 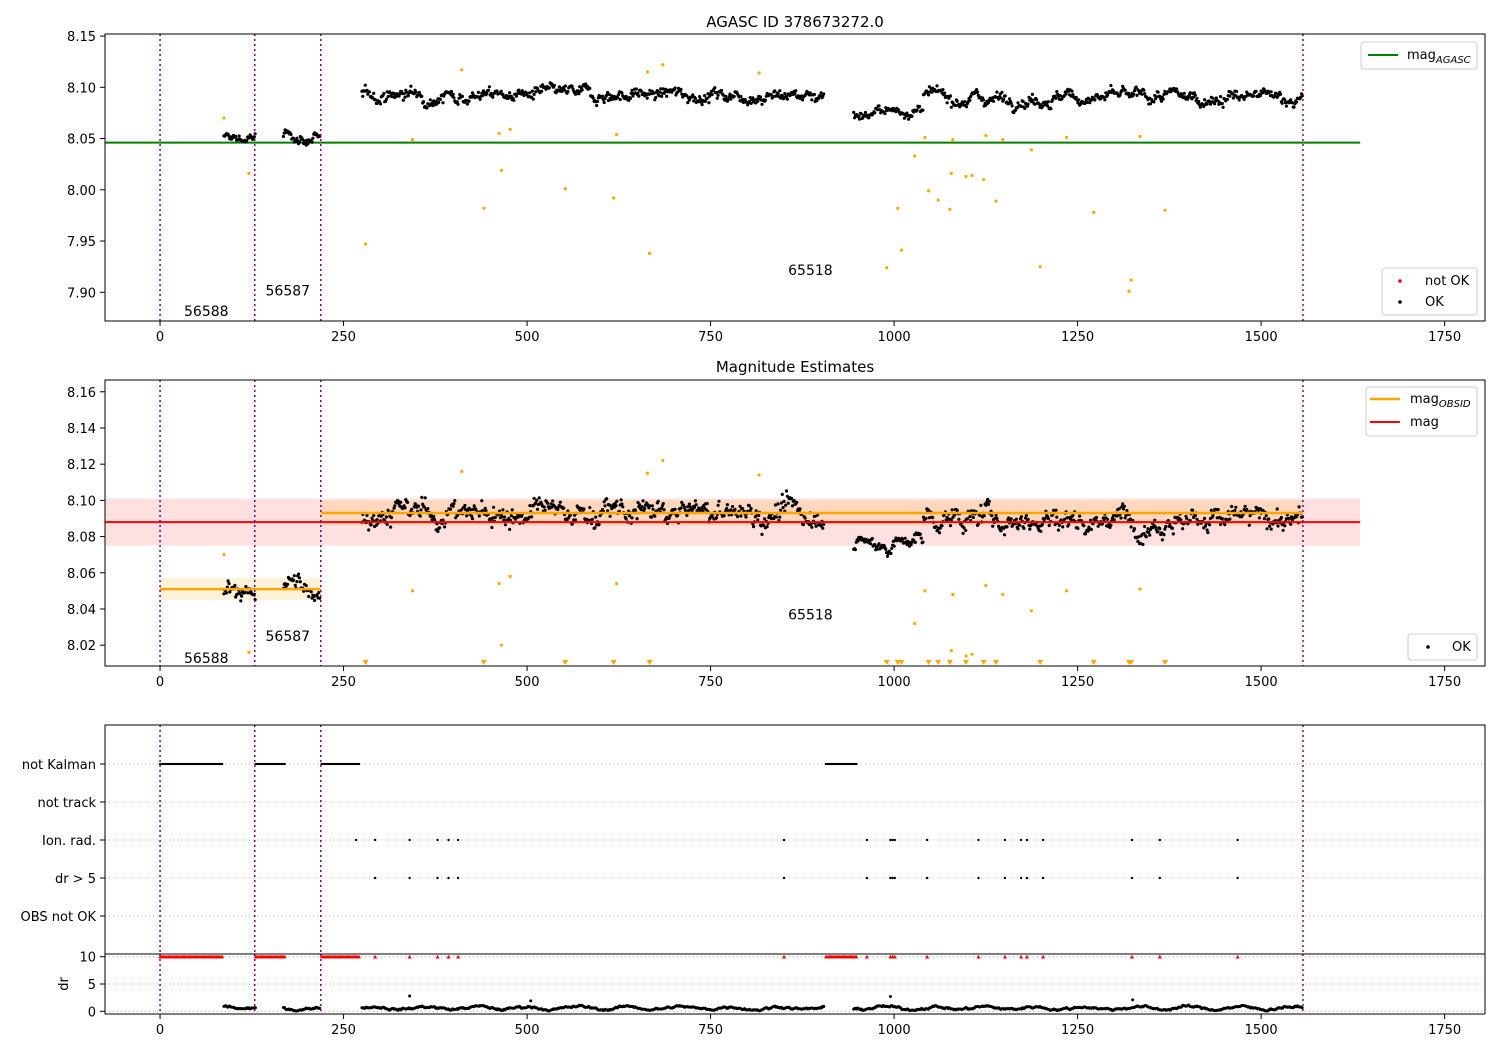 I want to click on panel1-xtick-label-1000: 1000, so click(x=894, y=337).